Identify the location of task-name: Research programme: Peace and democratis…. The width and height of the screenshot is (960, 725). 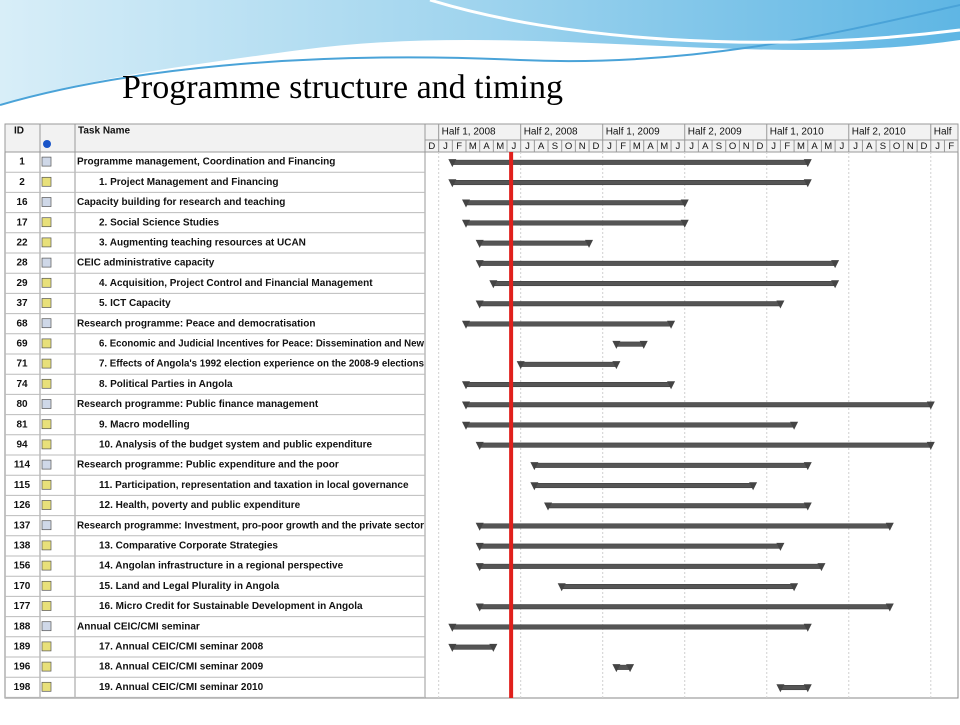
(196, 323).